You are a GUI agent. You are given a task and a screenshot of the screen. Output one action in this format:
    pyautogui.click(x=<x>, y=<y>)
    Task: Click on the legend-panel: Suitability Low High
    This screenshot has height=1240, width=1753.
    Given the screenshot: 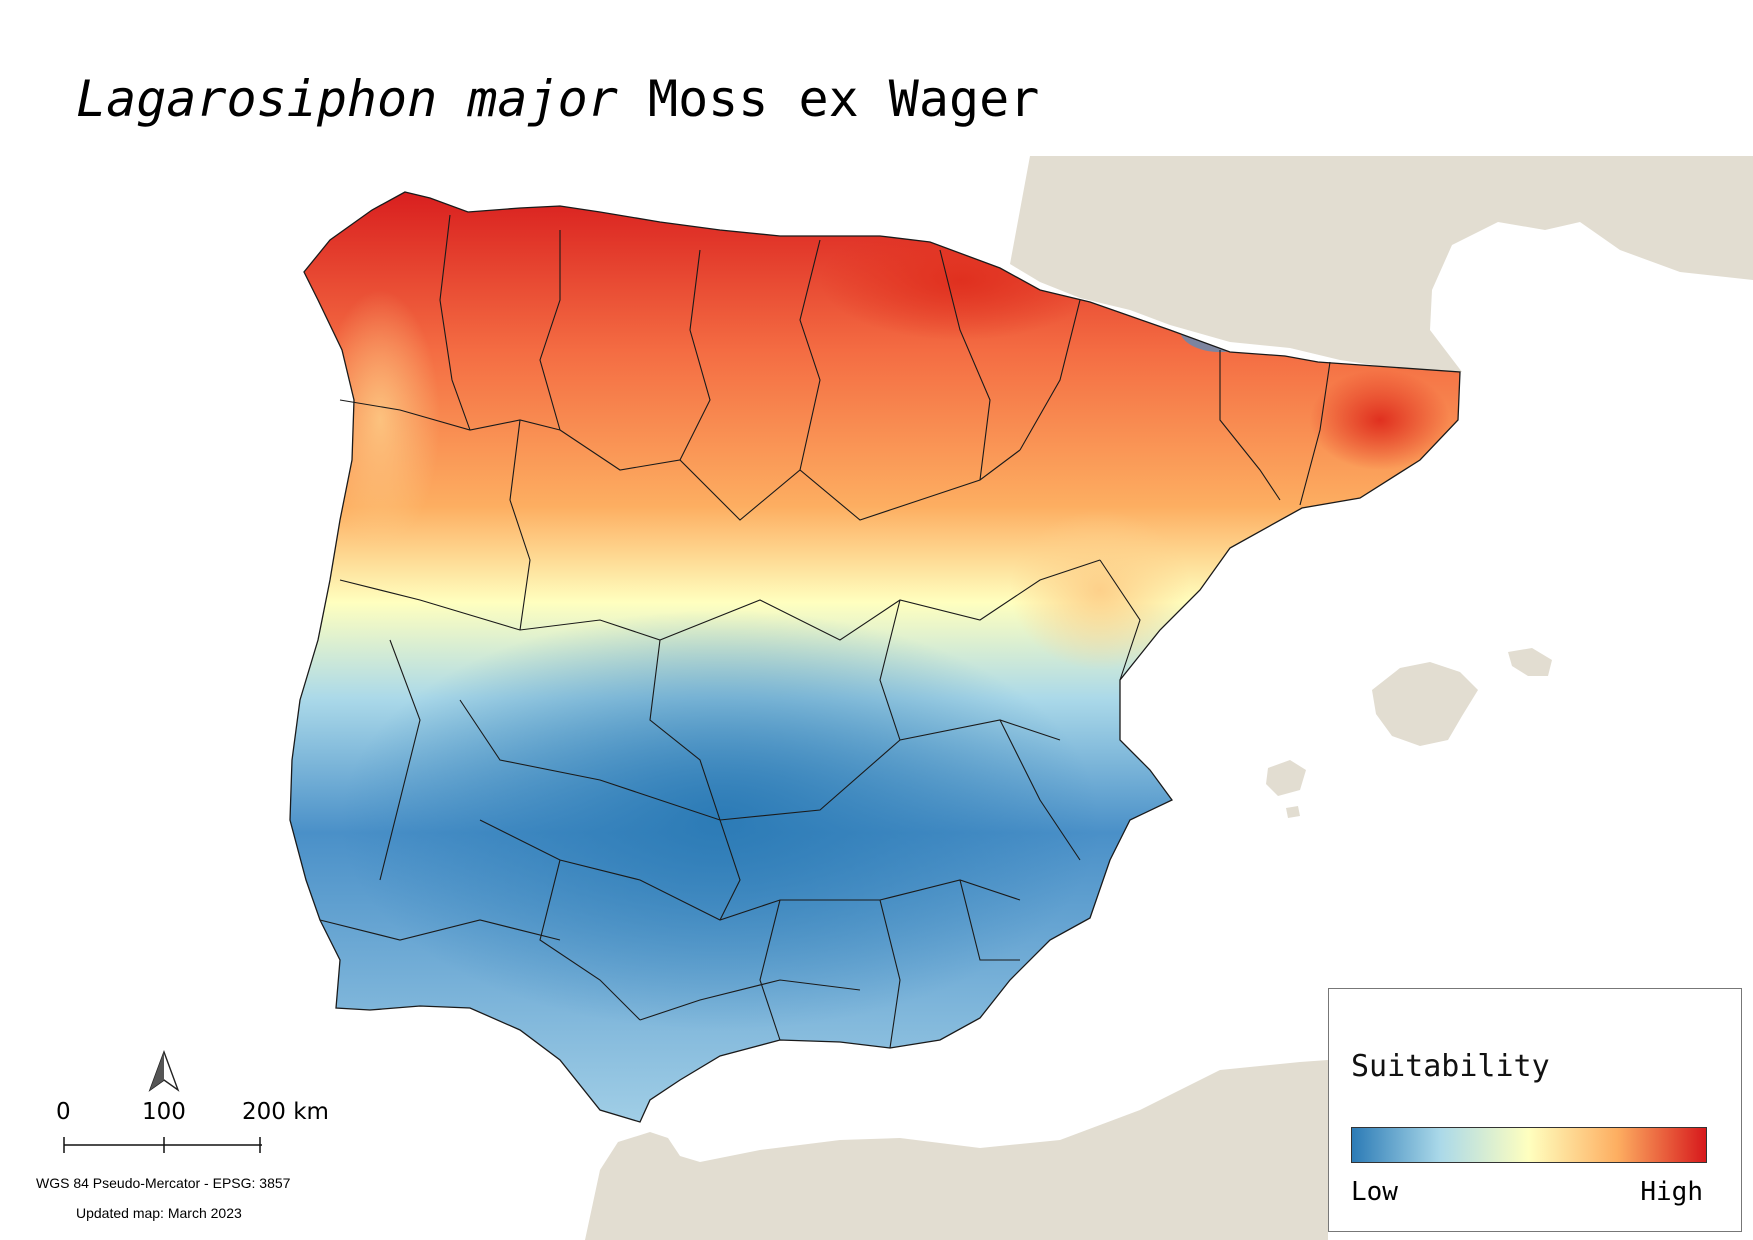 What is the action you would take?
    pyautogui.click(x=1535, y=1110)
    